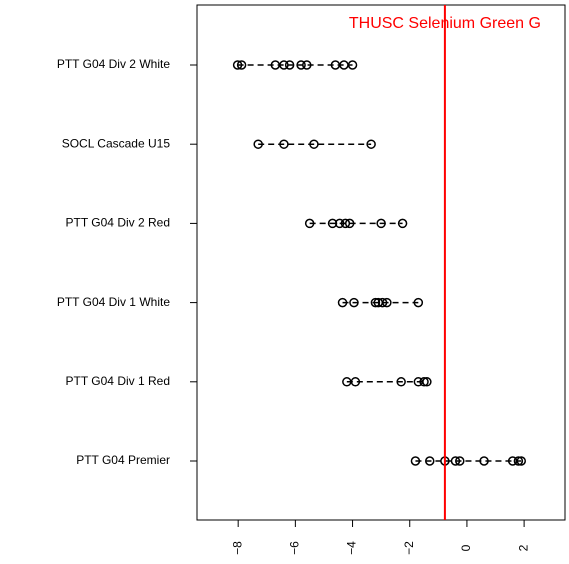 The image size is (569, 564). I want to click on y-tick-label: PTT G04 Div 2 White, so click(113, 64).